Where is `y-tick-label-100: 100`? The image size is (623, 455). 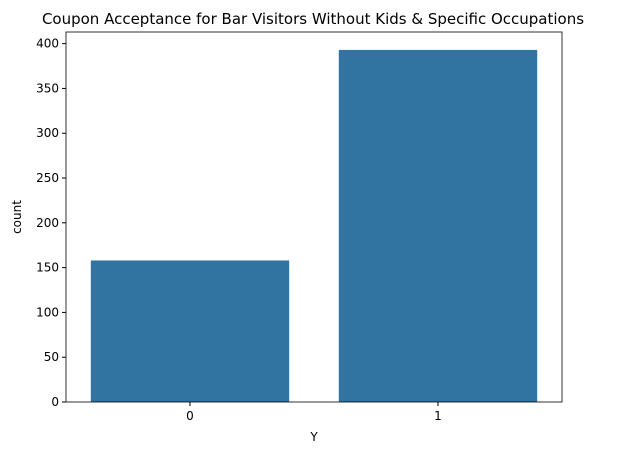 y-tick-label-100: 100 is located at coordinates (47, 312).